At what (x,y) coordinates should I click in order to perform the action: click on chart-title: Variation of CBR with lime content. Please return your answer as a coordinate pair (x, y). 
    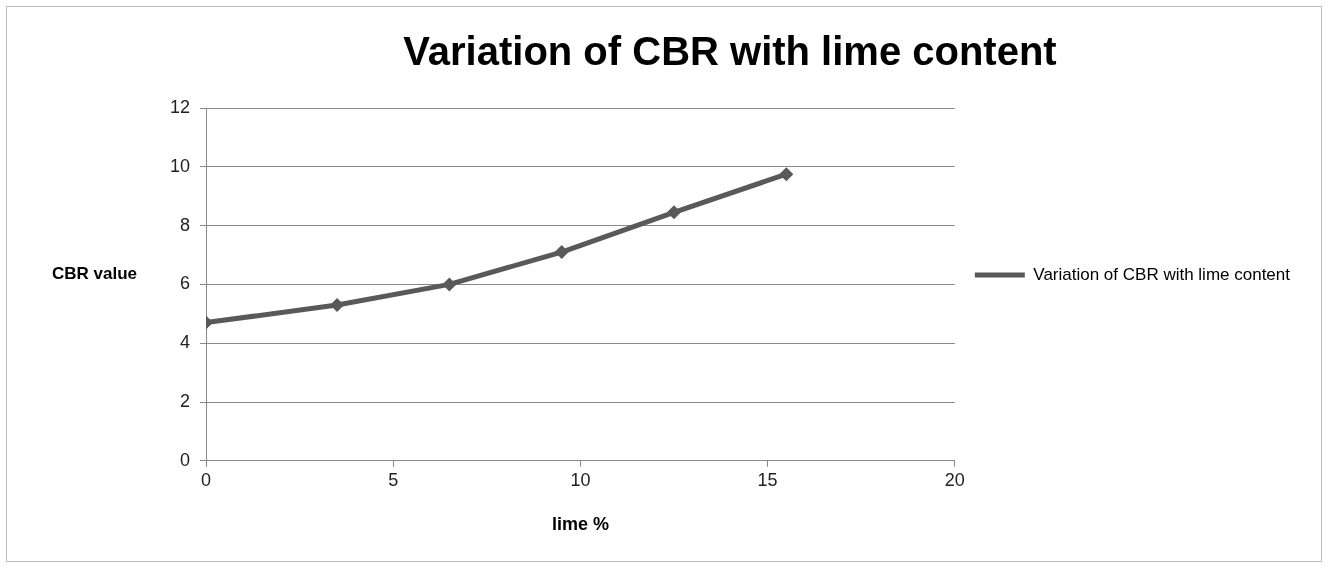
    Looking at the image, I should click on (730, 51).